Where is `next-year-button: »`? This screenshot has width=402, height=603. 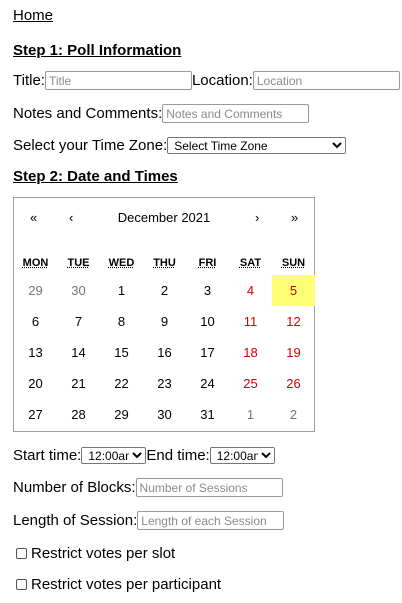
next-year-button: » is located at coordinates (295, 217).